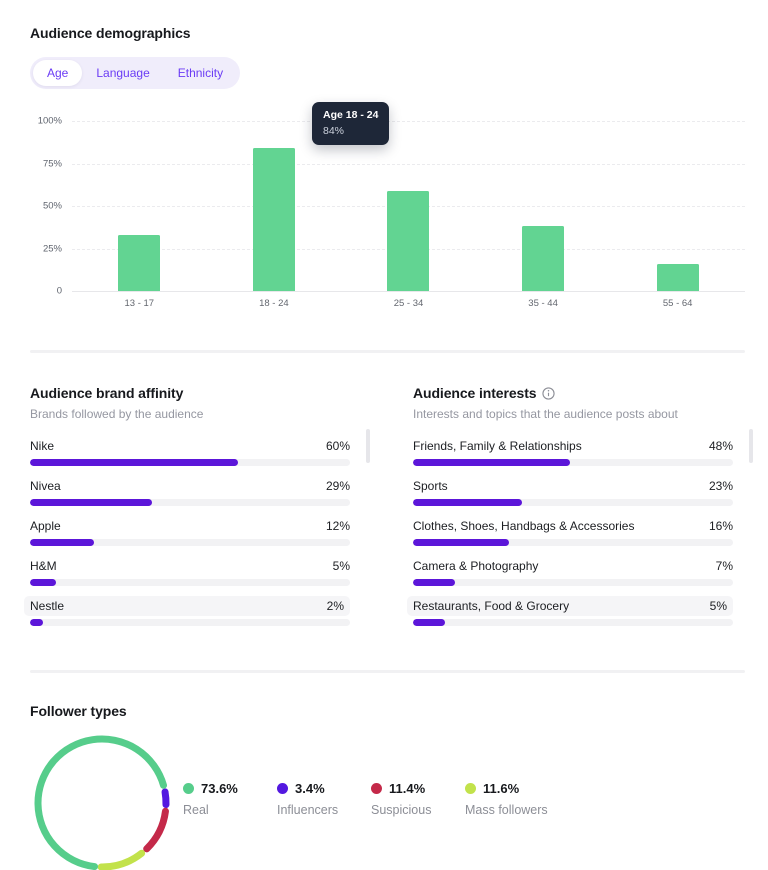 Image resolution: width=768 pixels, height=870 pixels. What do you see at coordinates (190, 566) in the screenshot?
I see `list-item-line: H&M 5%` at bounding box center [190, 566].